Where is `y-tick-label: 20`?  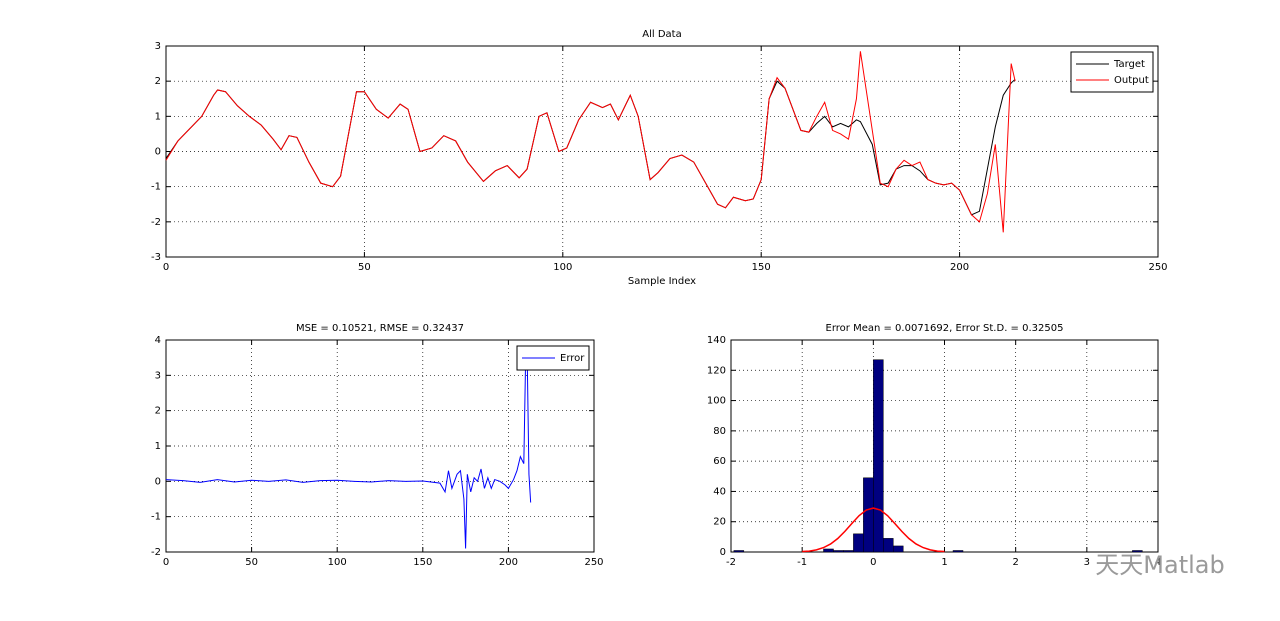
y-tick-label: 20 is located at coordinates (719, 522).